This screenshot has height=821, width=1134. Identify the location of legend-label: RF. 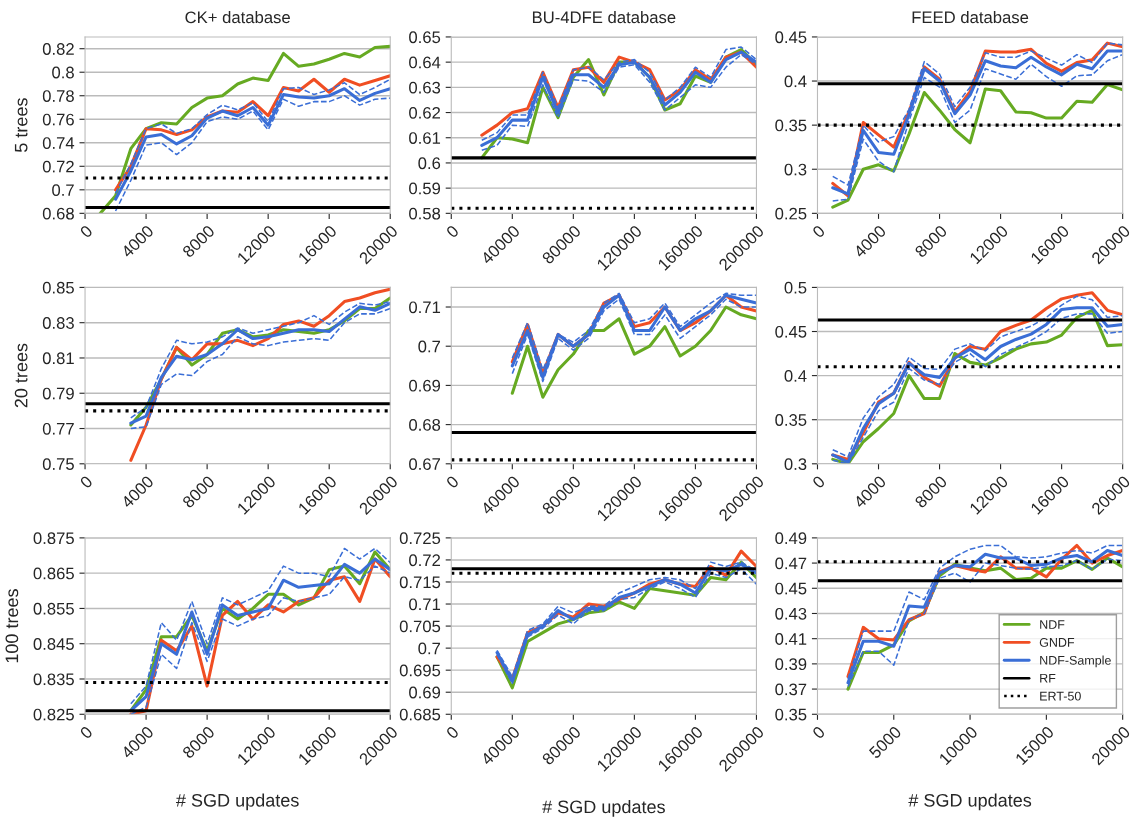
(1048, 678).